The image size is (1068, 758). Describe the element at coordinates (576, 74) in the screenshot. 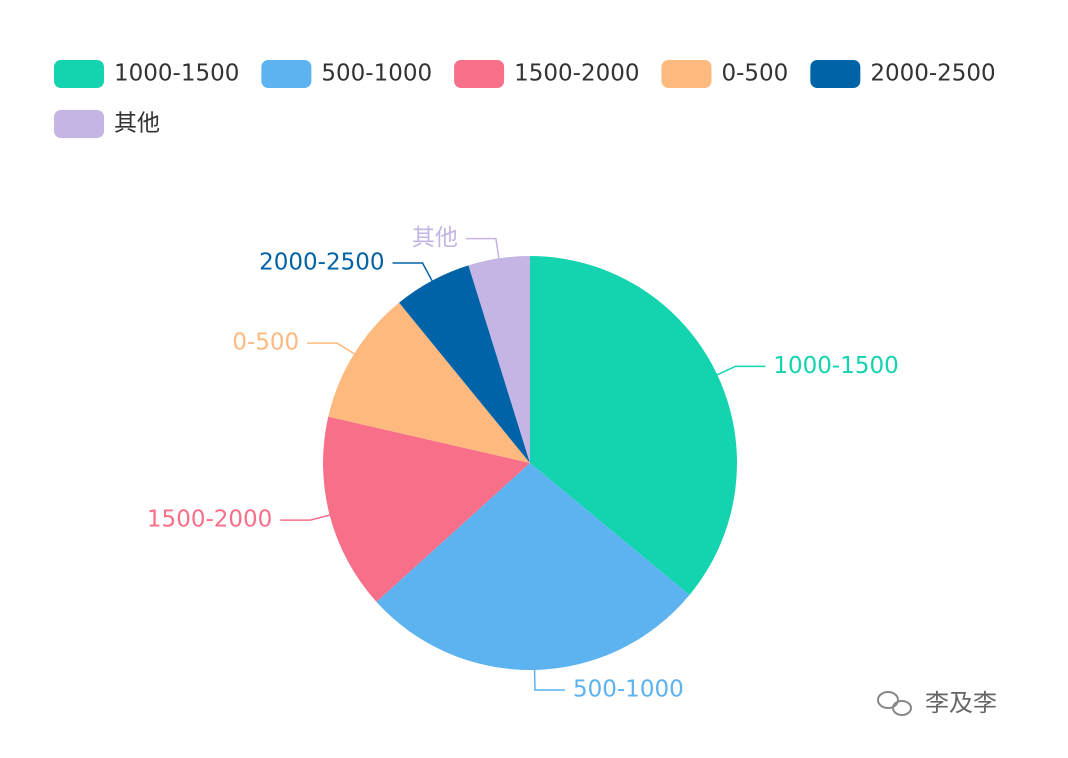

I see `legend-label: 1500-2000` at that location.